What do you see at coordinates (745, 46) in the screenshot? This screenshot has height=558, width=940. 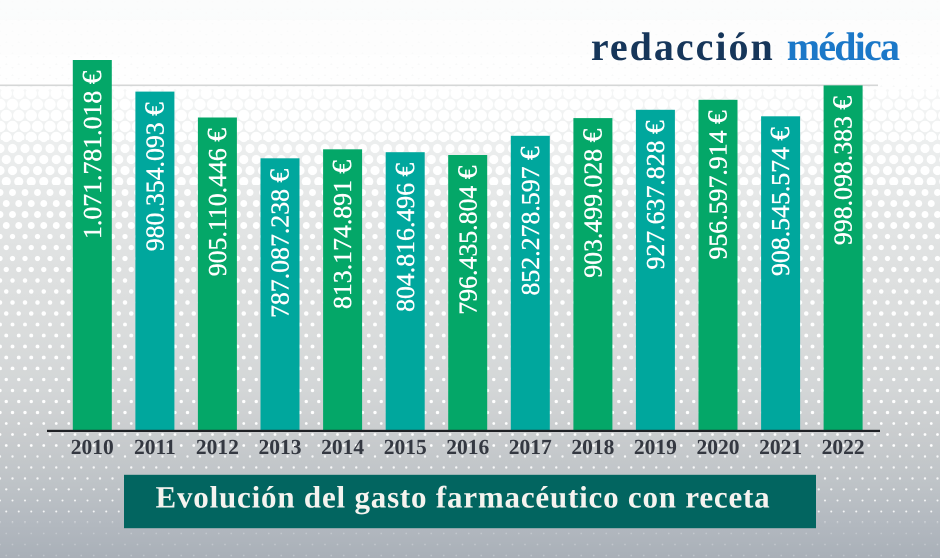 I see `svg-text: redacción médica` at bounding box center [745, 46].